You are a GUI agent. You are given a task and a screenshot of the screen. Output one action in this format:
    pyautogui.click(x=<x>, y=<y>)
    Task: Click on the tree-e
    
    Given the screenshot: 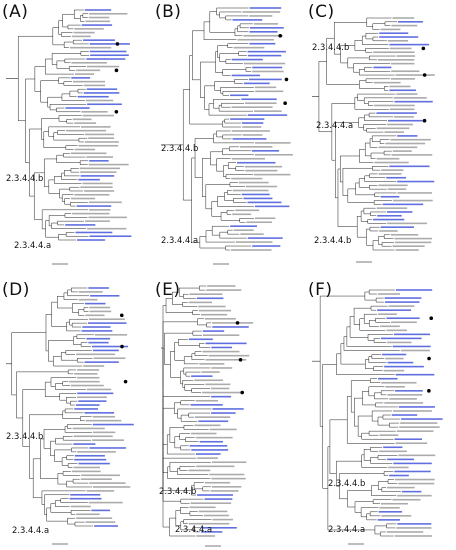 What is the action you would take?
    pyautogui.click(x=207, y=416)
    